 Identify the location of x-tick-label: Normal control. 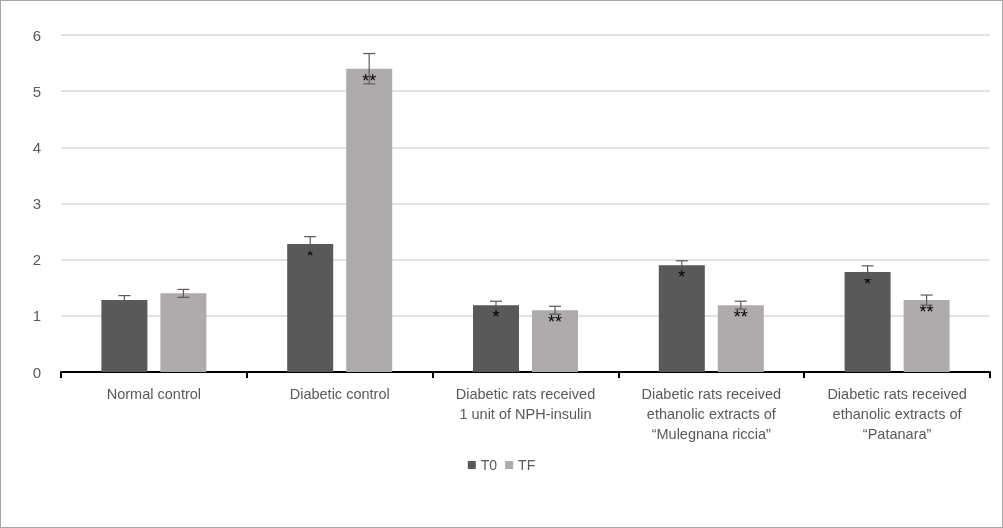
(154, 394).